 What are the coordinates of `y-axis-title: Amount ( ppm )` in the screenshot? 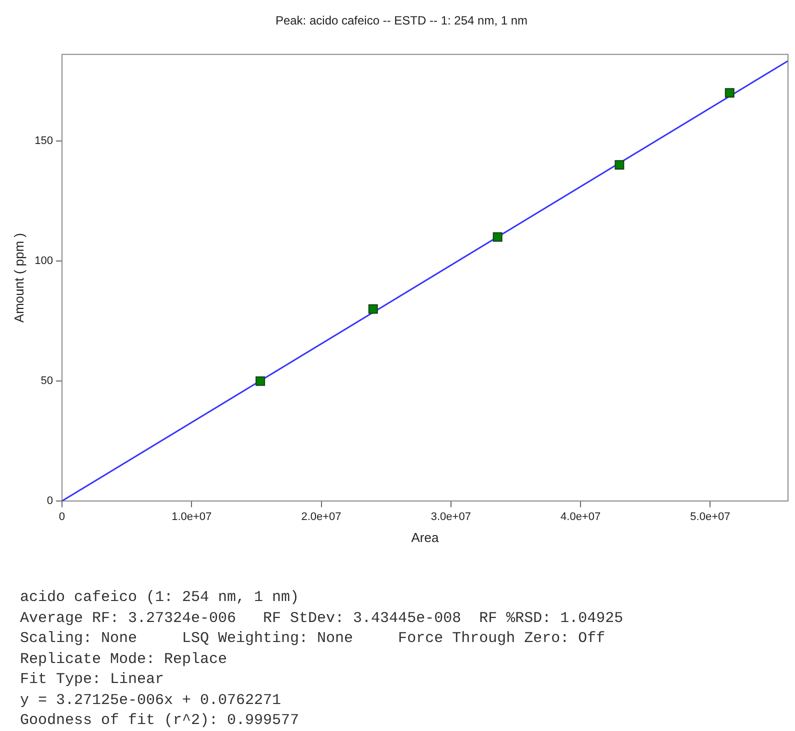 It's located at (18, 278).